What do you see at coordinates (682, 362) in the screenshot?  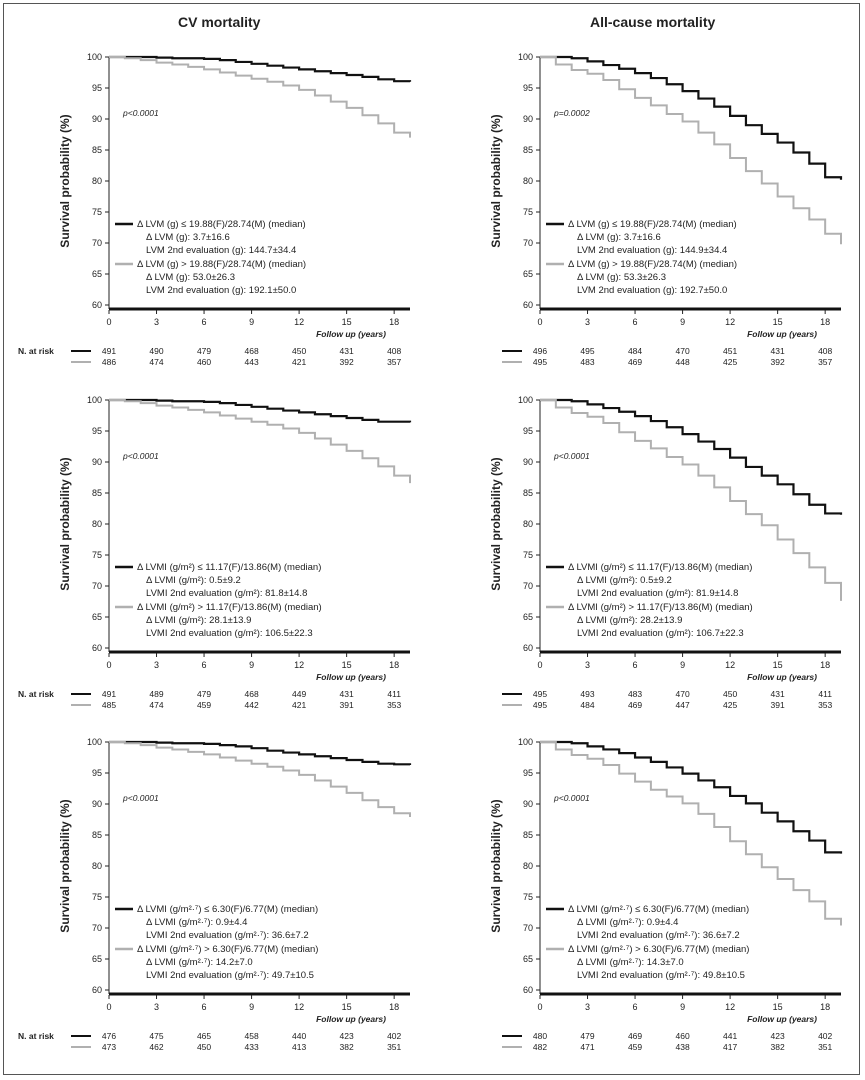 I see `risk-count: 448` at bounding box center [682, 362].